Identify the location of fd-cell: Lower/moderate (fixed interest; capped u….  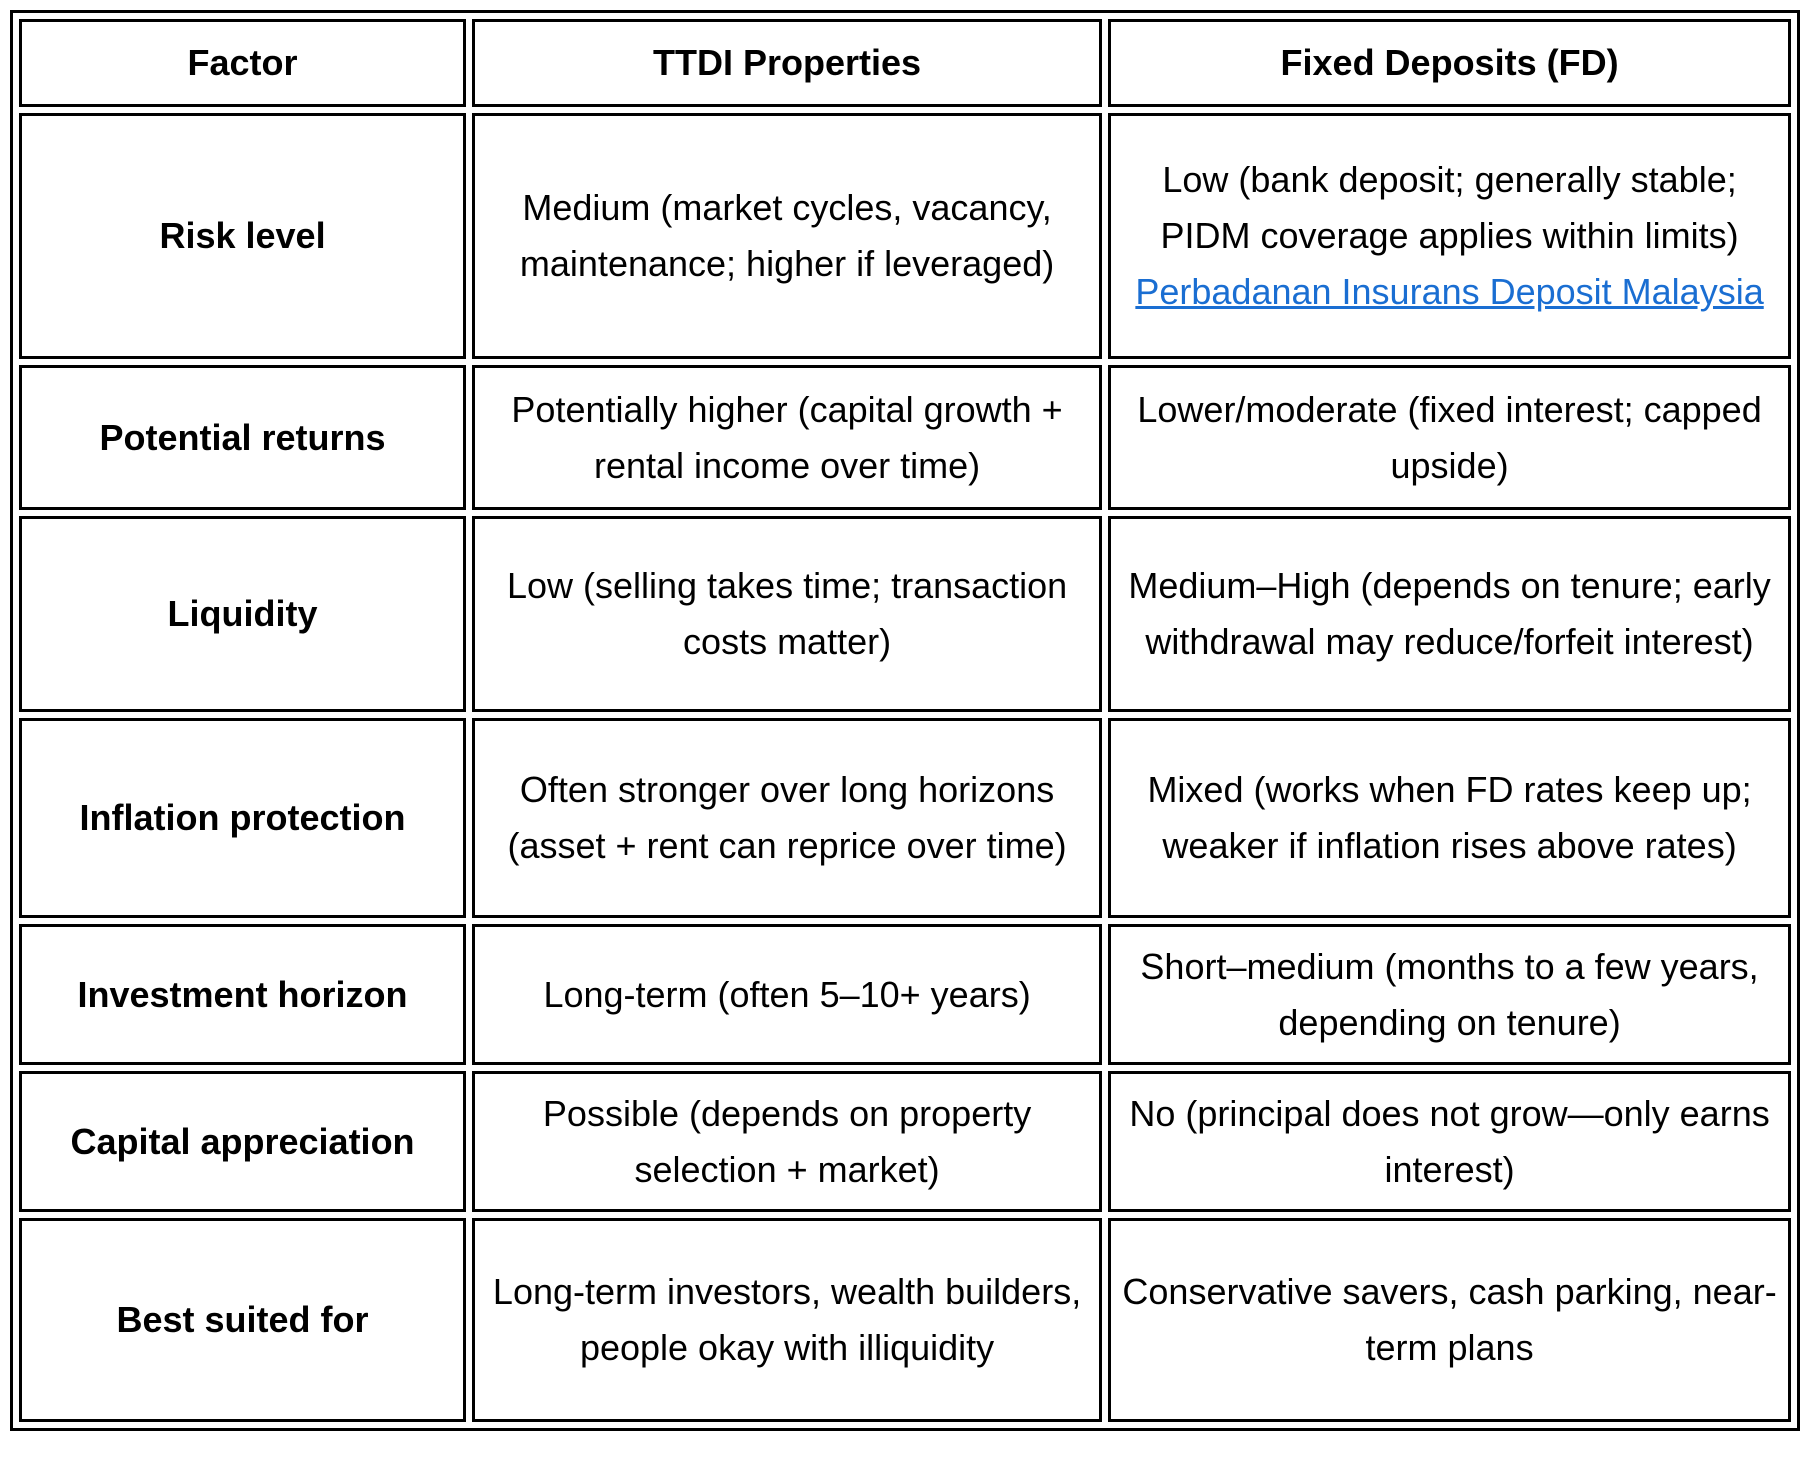
(1449, 437).